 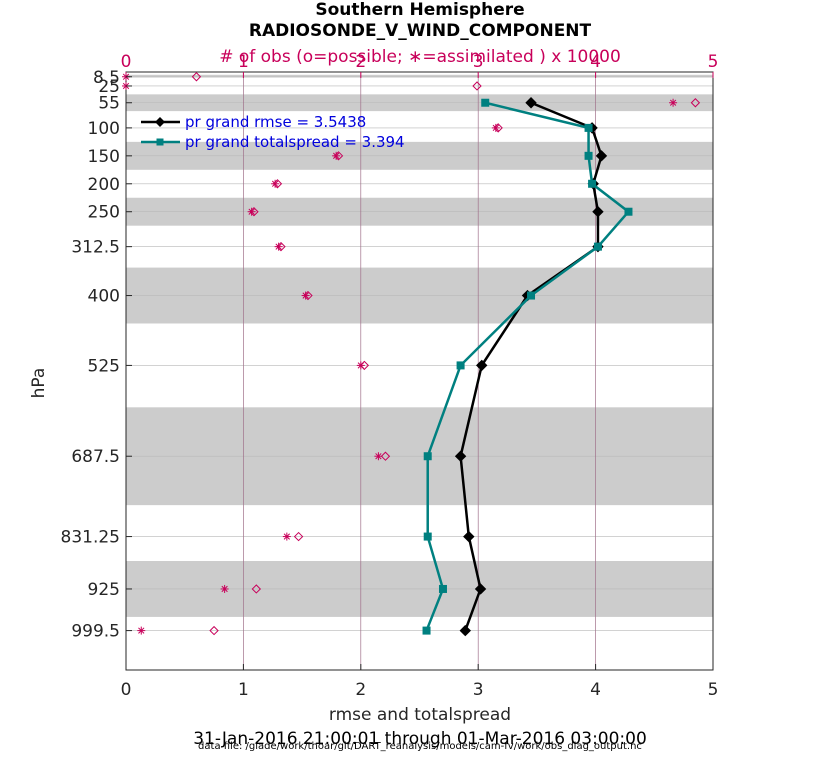 What do you see at coordinates (243, 690) in the screenshot?
I see `x-tick-label: 1` at bounding box center [243, 690].